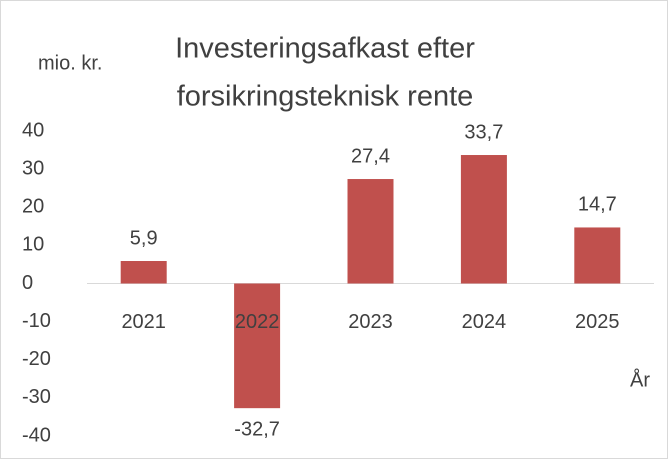  What do you see at coordinates (640, 379) in the screenshot?
I see `x-axis-label: År` at bounding box center [640, 379].